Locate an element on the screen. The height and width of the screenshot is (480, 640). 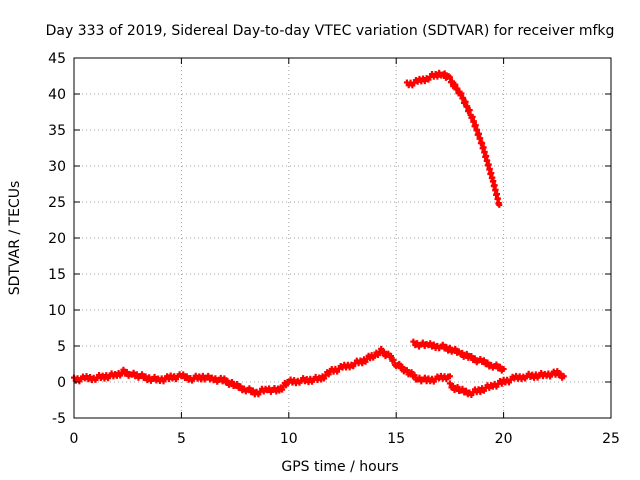
y-tick-label: -5 is located at coordinates (59, 419).